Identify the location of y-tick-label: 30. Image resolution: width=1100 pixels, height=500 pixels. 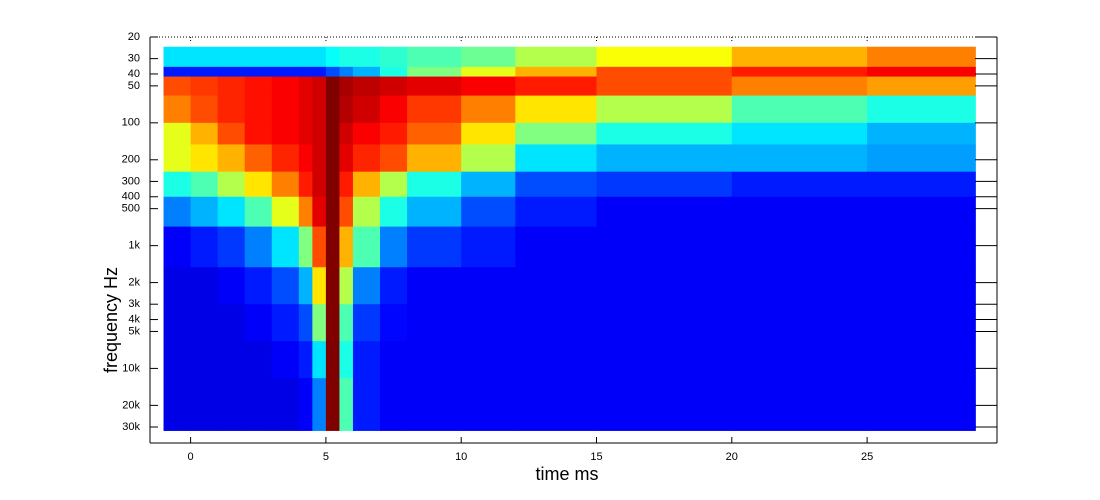
(134, 59).